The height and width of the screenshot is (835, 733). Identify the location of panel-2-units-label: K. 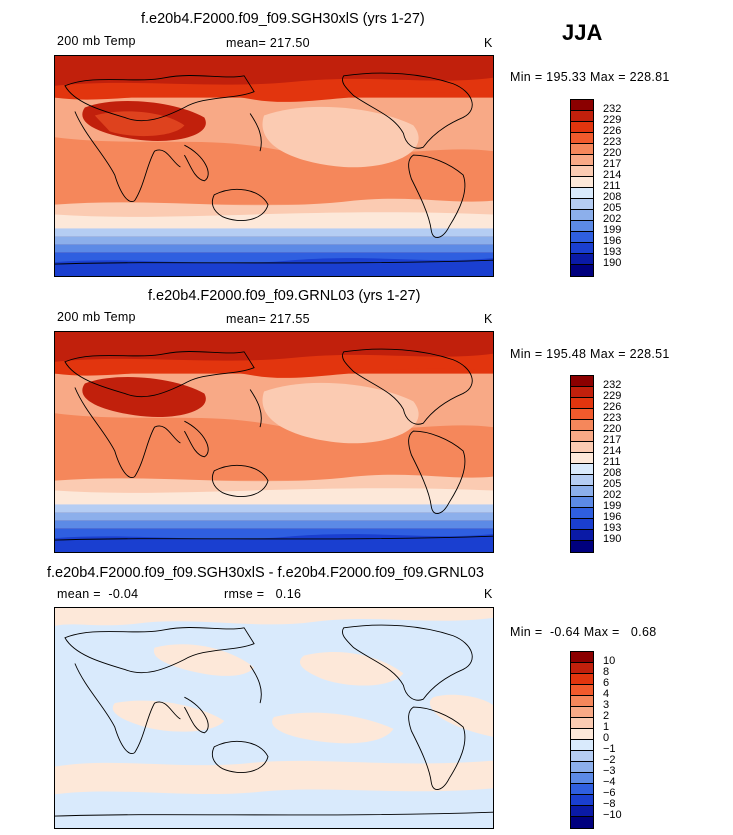
(488, 319).